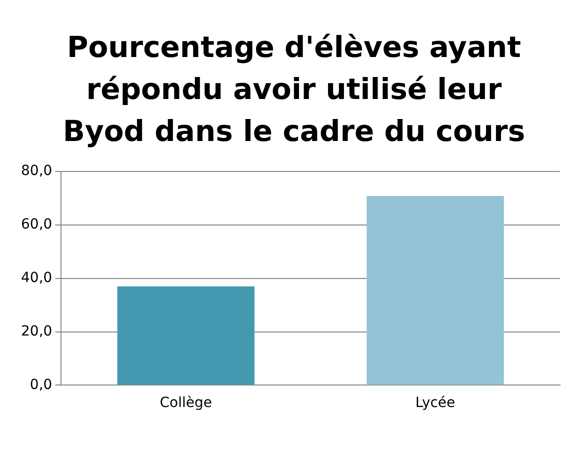 This screenshot has width=588, height=453. Describe the element at coordinates (36, 278) in the screenshot. I see `y-tick-label: 40,0` at that location.